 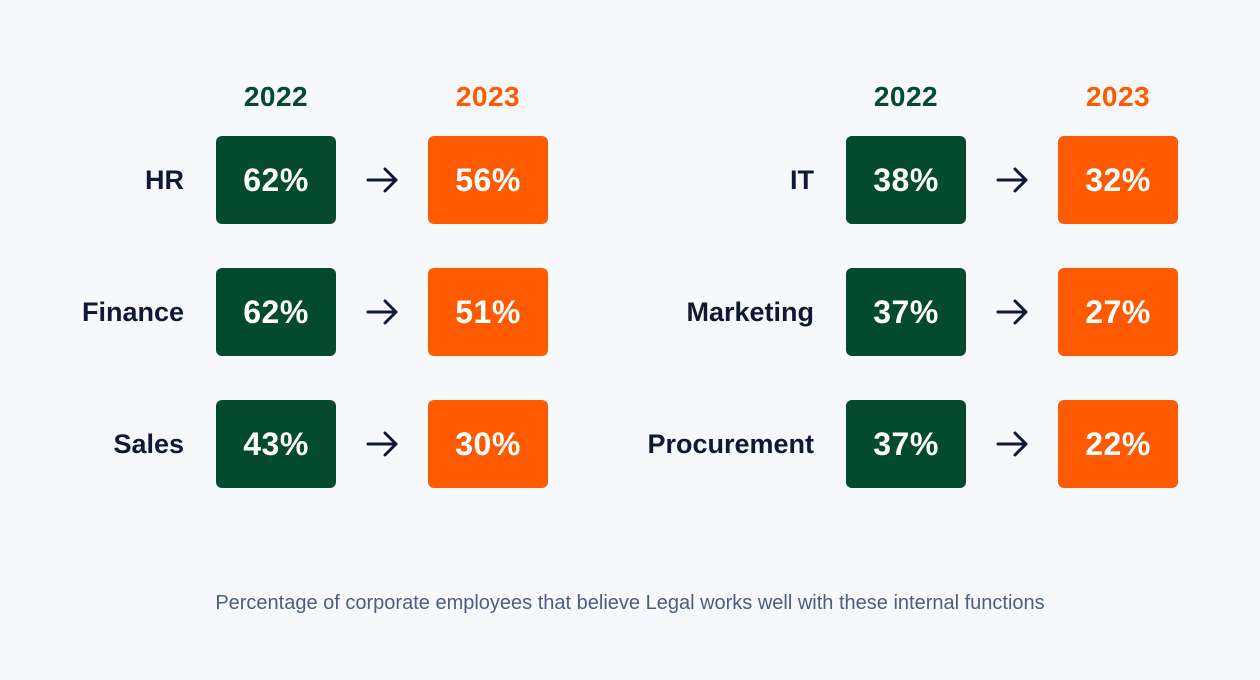 What do you see at coordinates (488, 444) in the screenshot?
I see `value-2023-sales: 30%` at bounding box center [488, 444].